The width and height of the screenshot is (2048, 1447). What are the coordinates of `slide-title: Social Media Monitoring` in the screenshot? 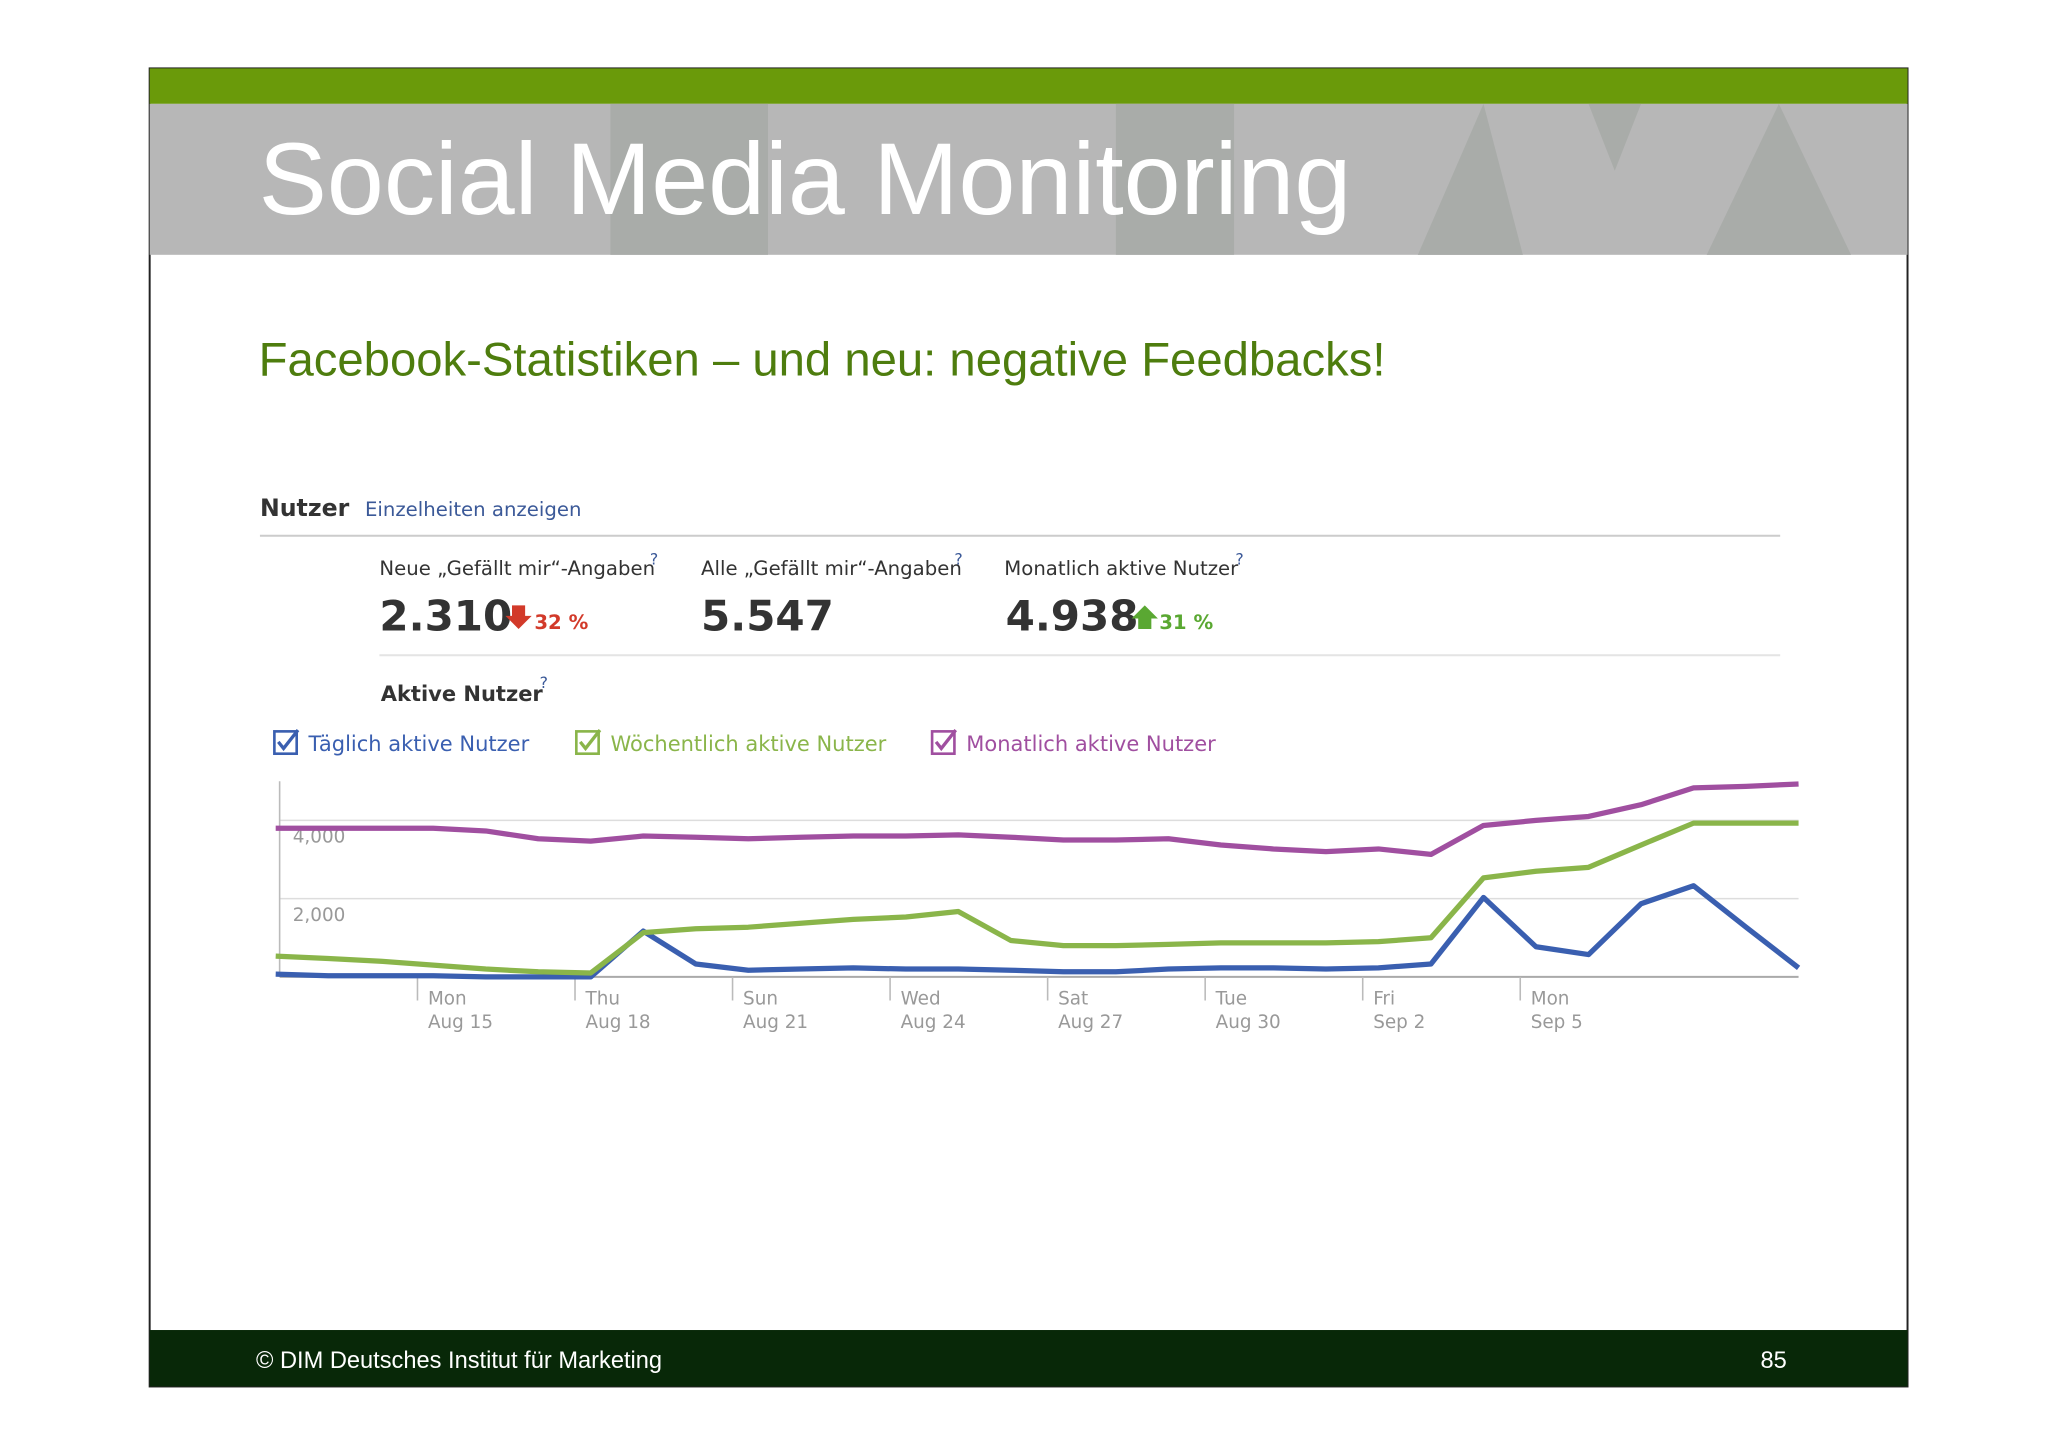 It's located at (805, 178).